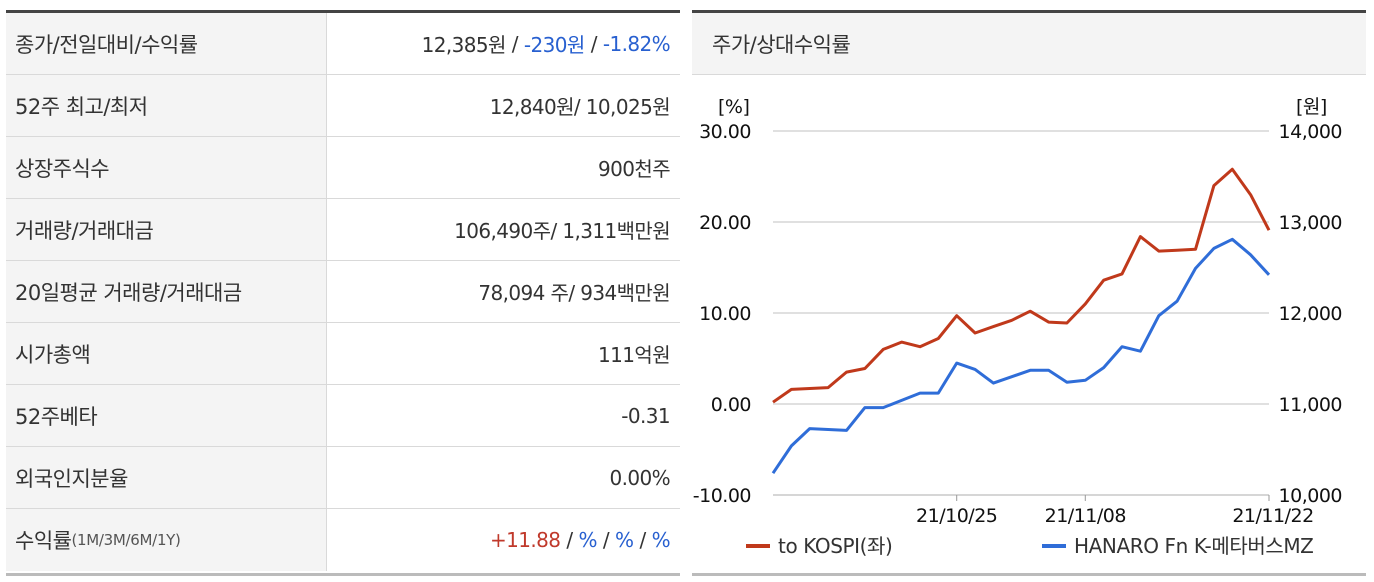 This screenshot has height=582, width=1374. What do you see at coordinates (166, 291) in the screenshot?
I see `row-label: 20일평균 거래량/거래대금` at bounding box center [166, 291].